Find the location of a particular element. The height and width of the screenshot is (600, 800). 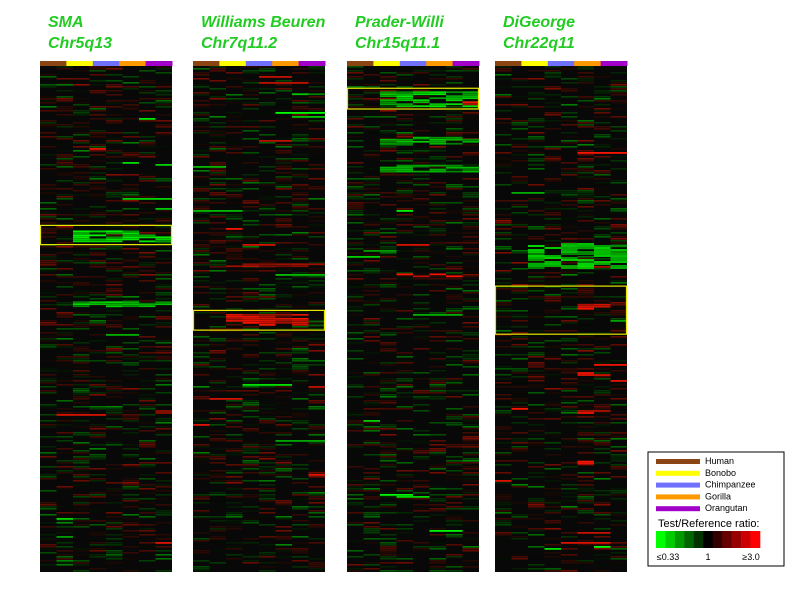

legend-swatch-chimpanzee is located at coordinates (678, 485).